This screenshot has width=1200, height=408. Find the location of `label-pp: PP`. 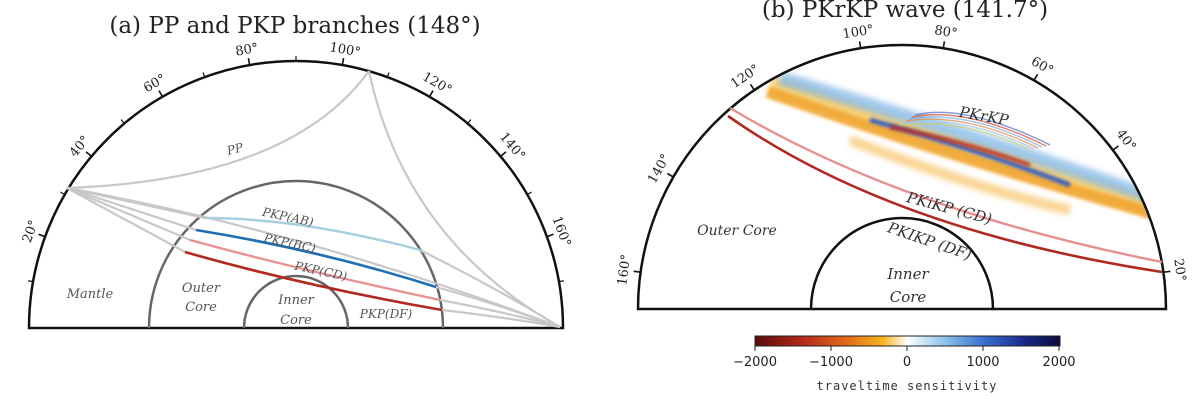

label-pp: PP is located at coordinates (235, 149).